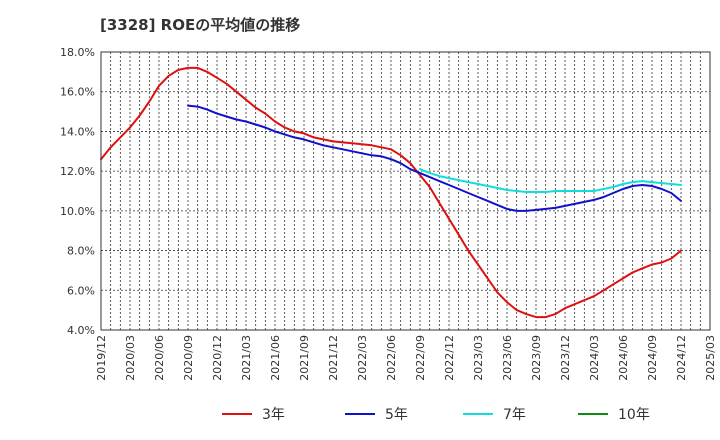 The image size is (720, 440). What do you see at coordinates (478, 358) in the screenshot?
I see `x-tick-label: 2023/03` at bounding box center [478, 358].